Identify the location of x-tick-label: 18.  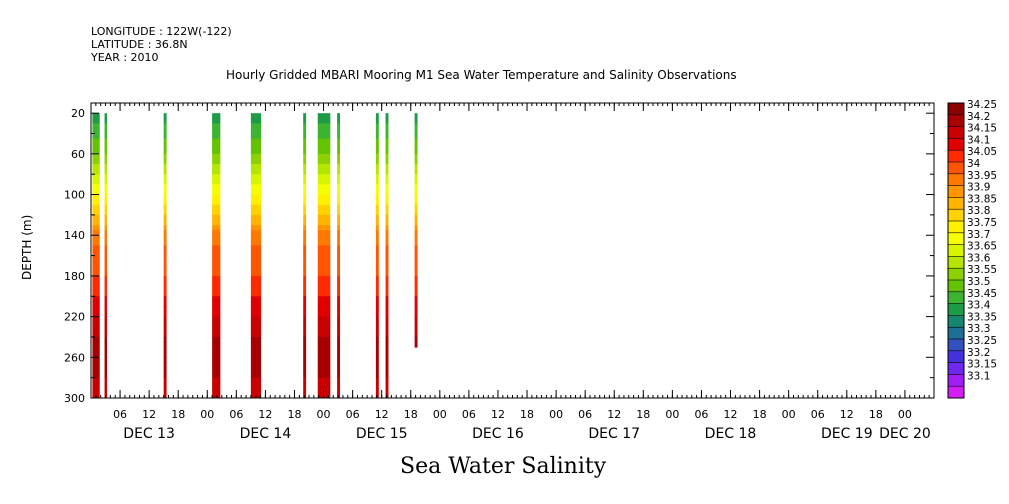
(643, 414).